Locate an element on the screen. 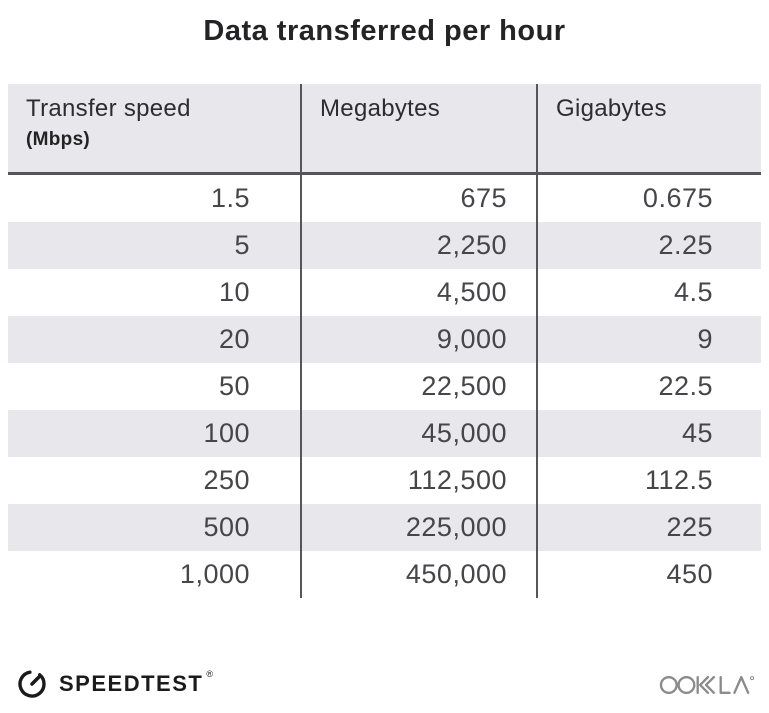  table-cell: 10 is located at coordinates (155, 292).